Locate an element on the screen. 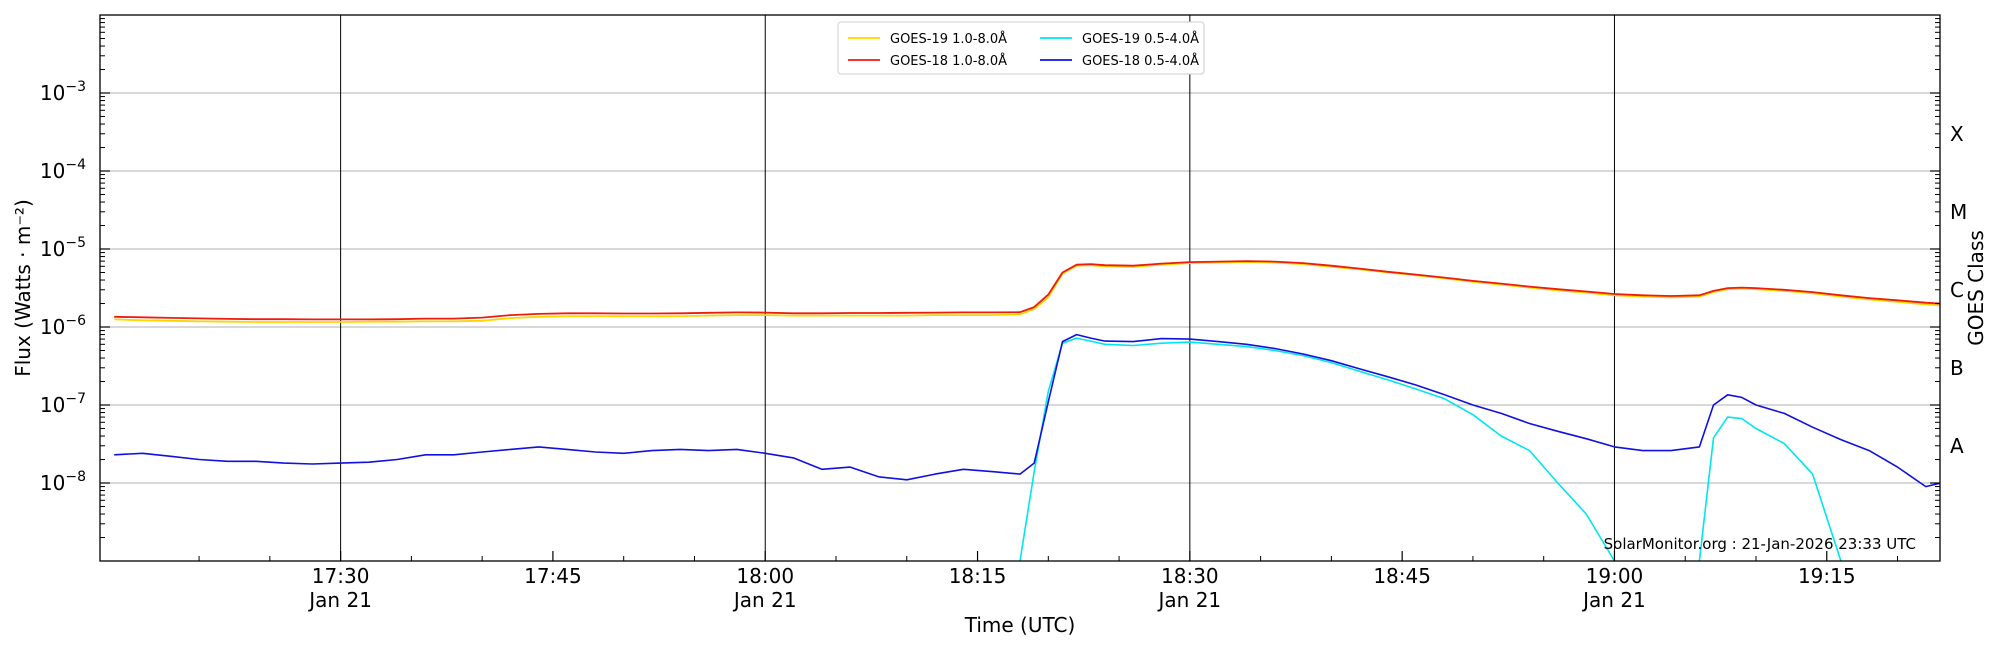 The image size is (2000, 654). x-tick-label: 18:45 is located at coordinates (1402, 576).